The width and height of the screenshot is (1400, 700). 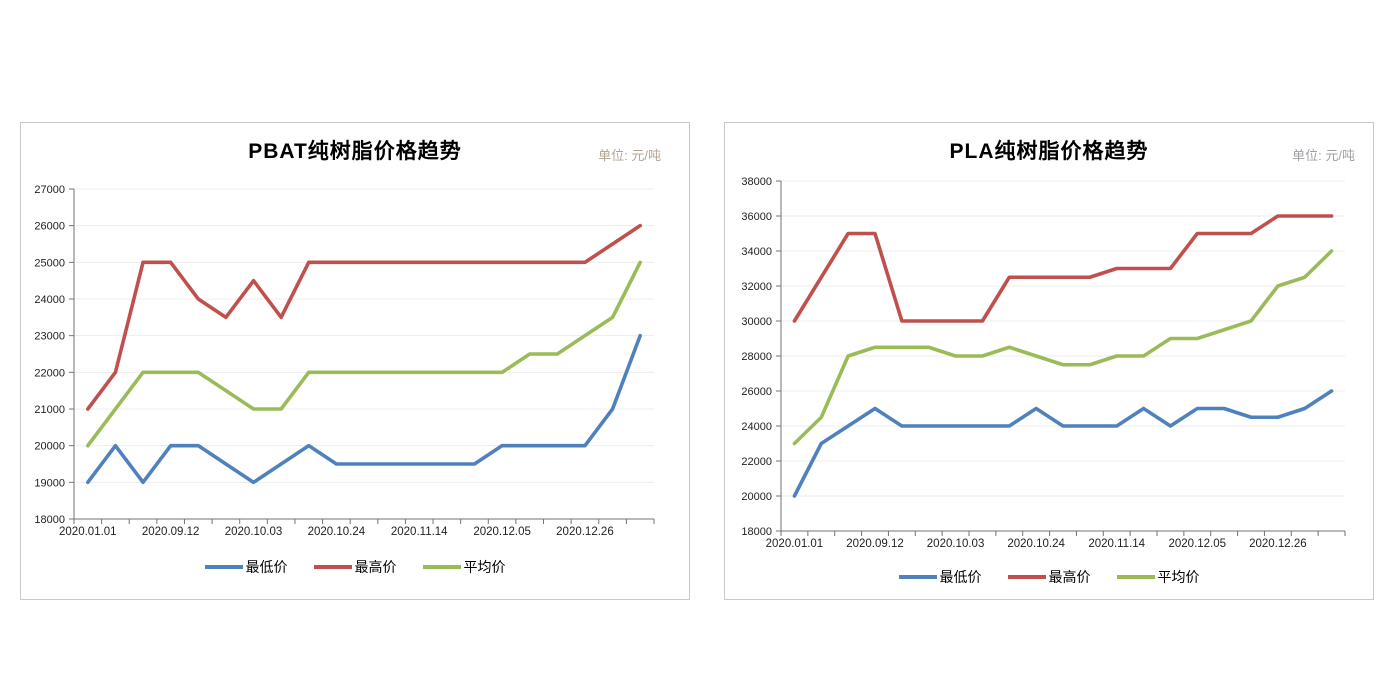 What do you see at coordinates (355, 151) in the screenshot?
I see `chart-title: PBAT纯树脂价格趋势` at bounding box center [355, 151].